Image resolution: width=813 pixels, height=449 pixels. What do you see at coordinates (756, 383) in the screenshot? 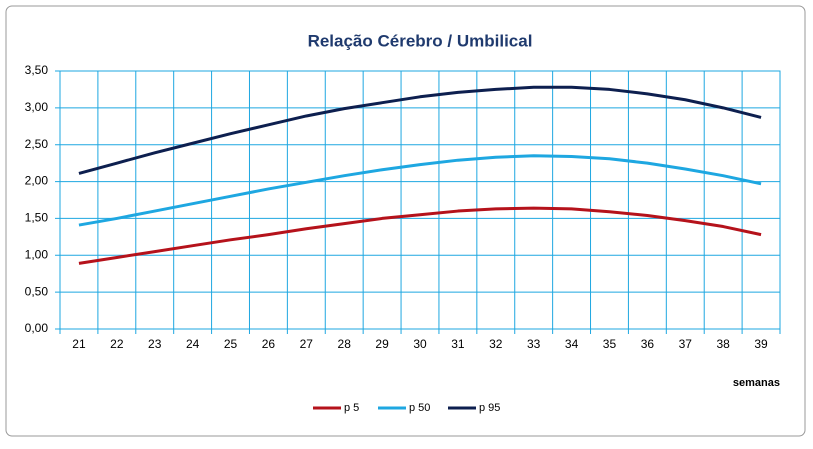
I see `x-axis-label: semanas` at bounding box center [756, 383].